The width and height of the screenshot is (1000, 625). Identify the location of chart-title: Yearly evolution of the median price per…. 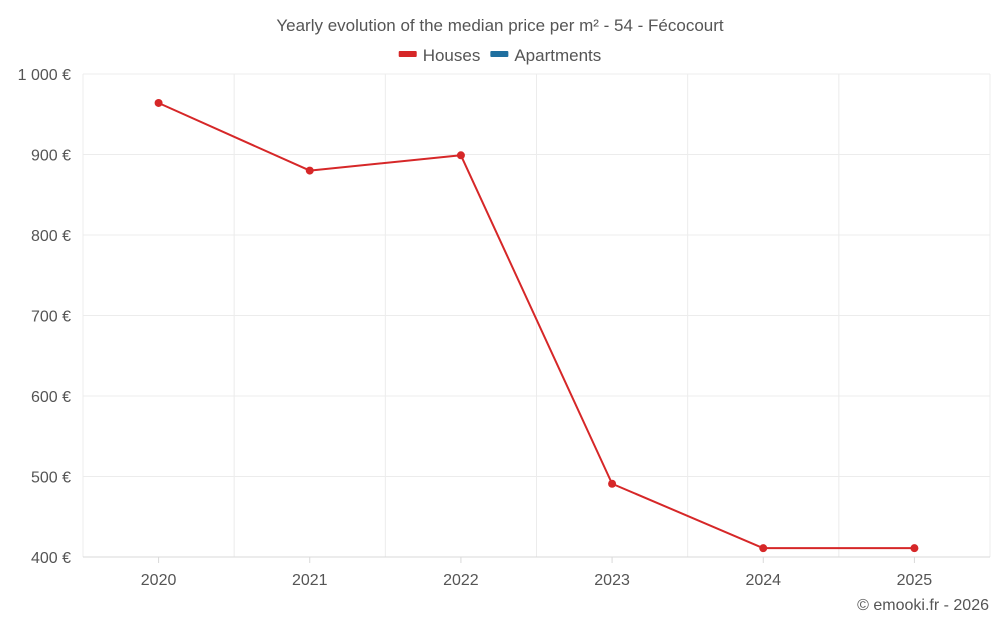
(500, 25).